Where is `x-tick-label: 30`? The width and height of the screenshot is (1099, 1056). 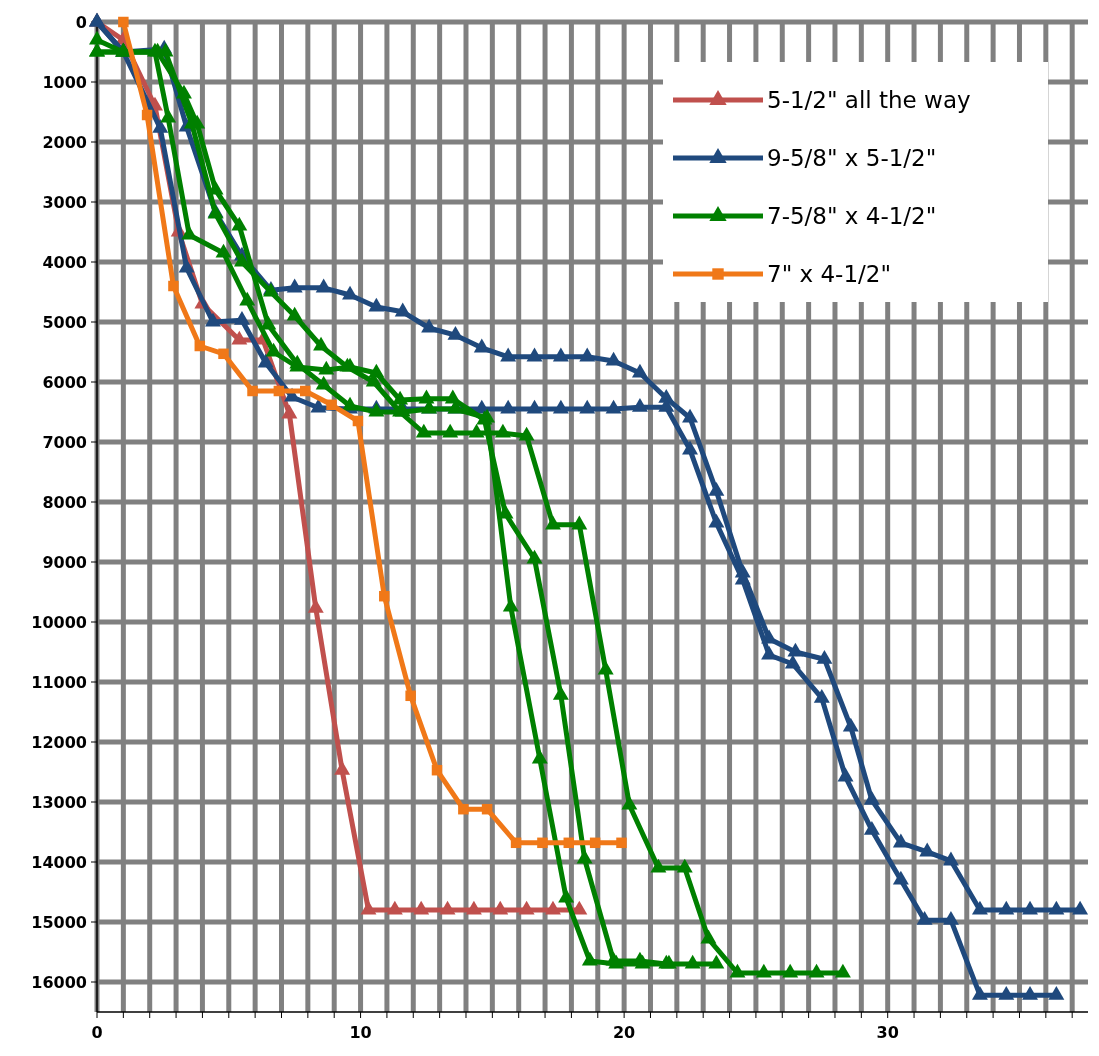
x-tick-label: 30 is located at coordinates (887, 1032).